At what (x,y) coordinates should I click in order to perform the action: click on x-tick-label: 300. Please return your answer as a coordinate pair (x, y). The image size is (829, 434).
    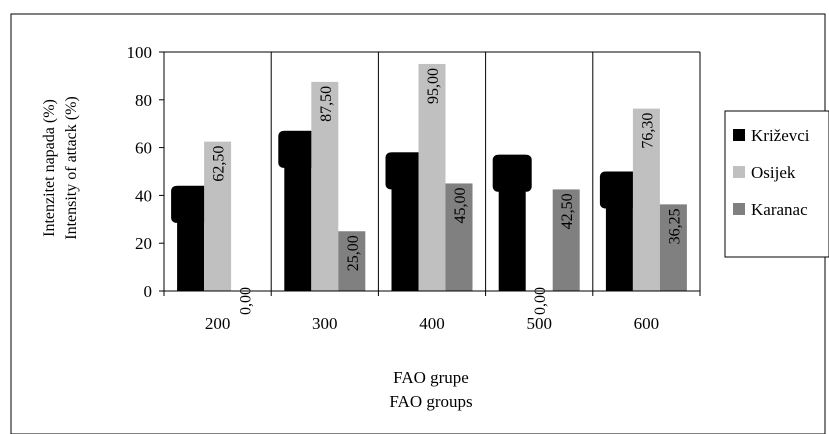
    Looking at the image, I should click on (325, 323).